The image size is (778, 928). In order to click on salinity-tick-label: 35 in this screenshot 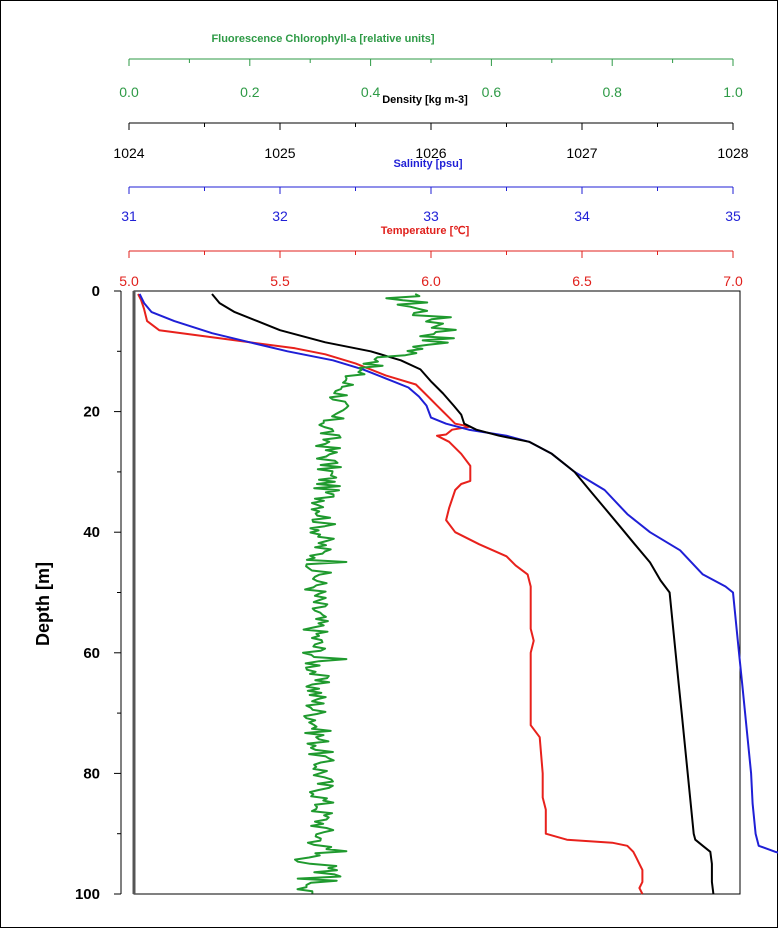, I will do `click(733, 216)`.